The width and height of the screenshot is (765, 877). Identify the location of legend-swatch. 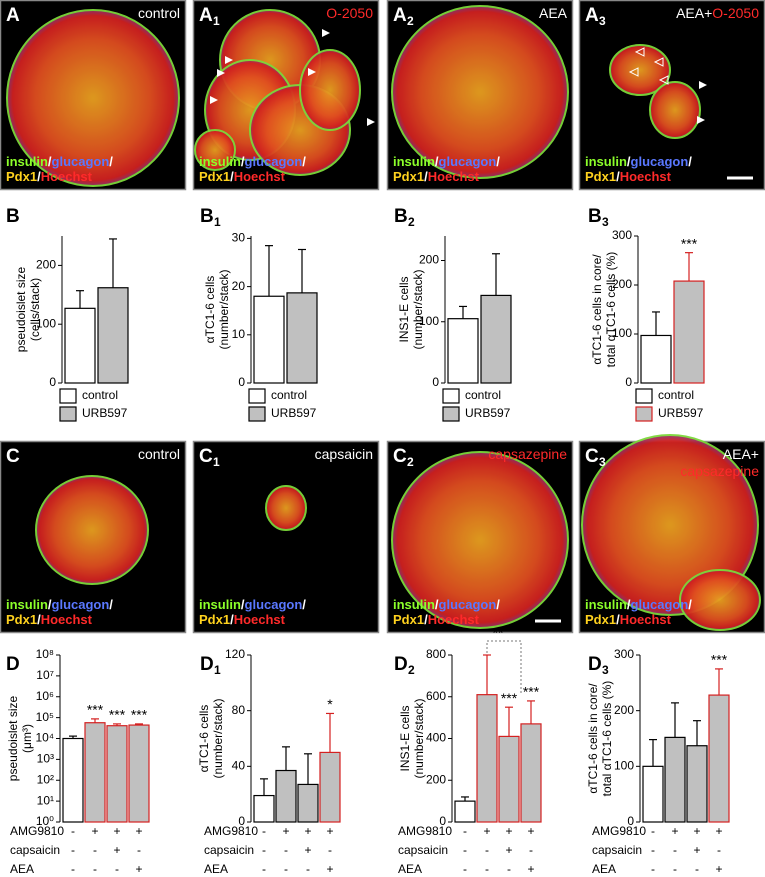
(257, 396).